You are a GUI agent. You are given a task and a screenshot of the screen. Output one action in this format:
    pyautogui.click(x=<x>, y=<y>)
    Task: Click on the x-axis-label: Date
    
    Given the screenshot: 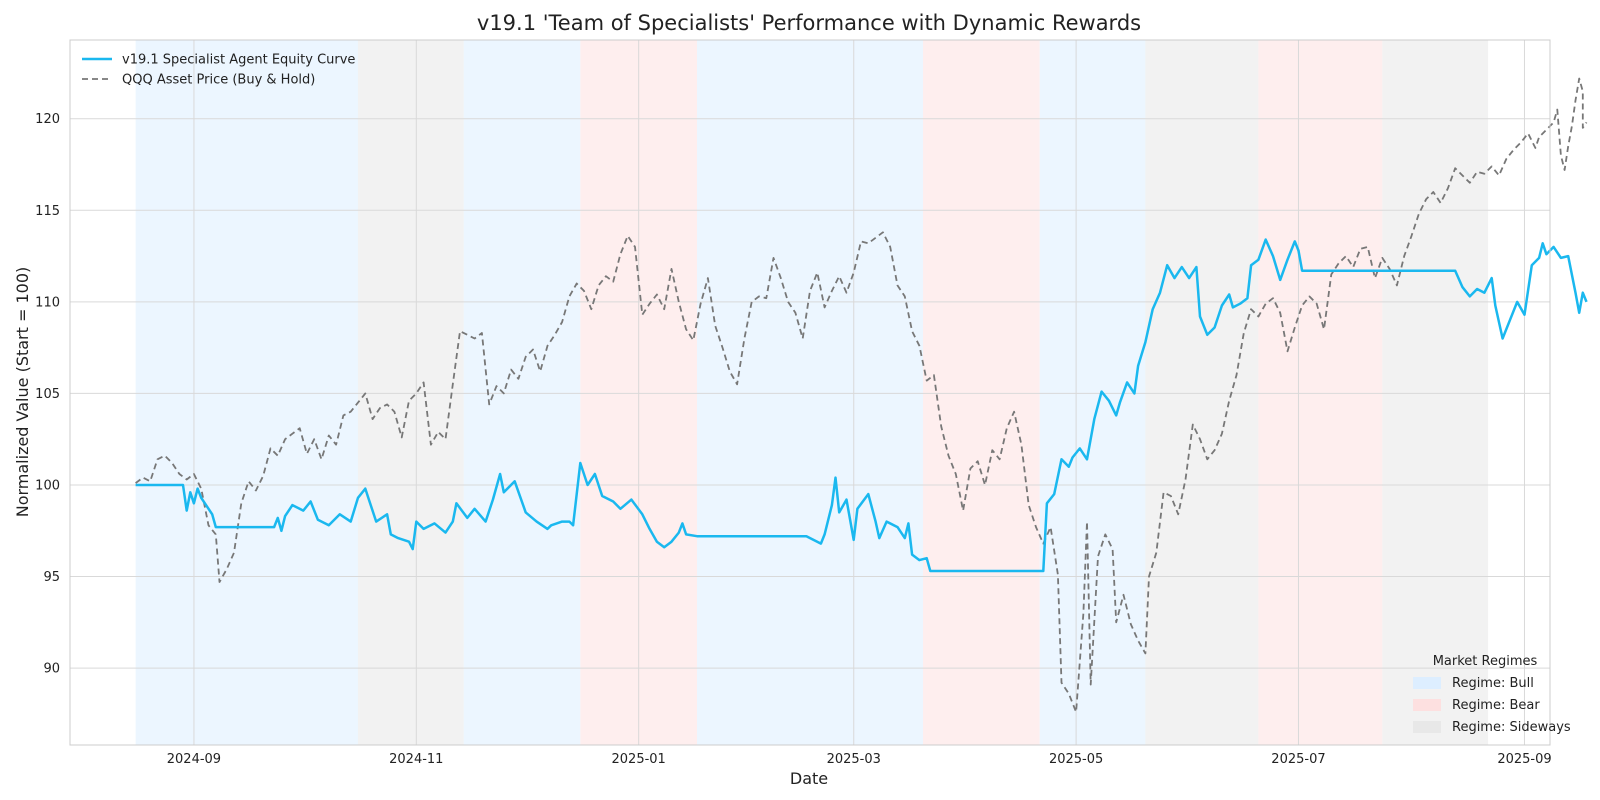 What is the action you would take?
    pyautogui.click(x=809, y=778)
    